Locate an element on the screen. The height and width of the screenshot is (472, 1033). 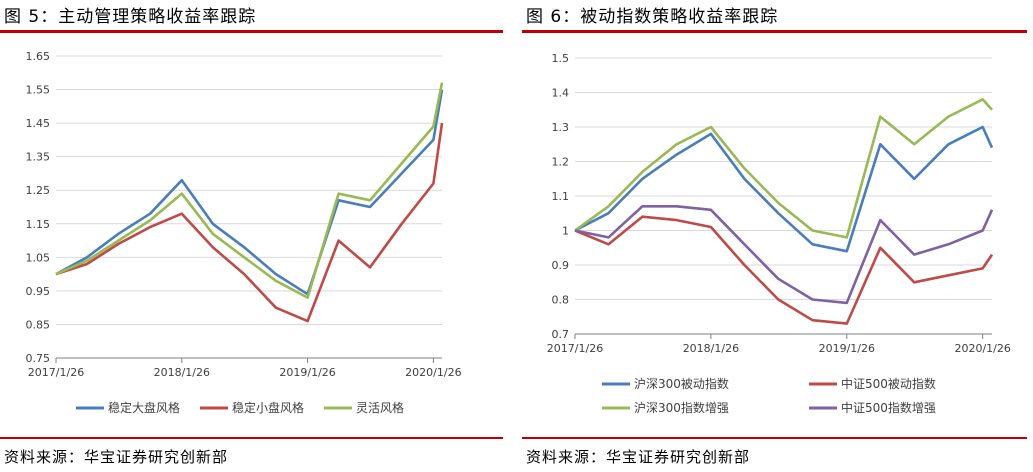
chart-title: 图 6：被动指数策略收益率跟踪 is located at coordinates (652, 17).